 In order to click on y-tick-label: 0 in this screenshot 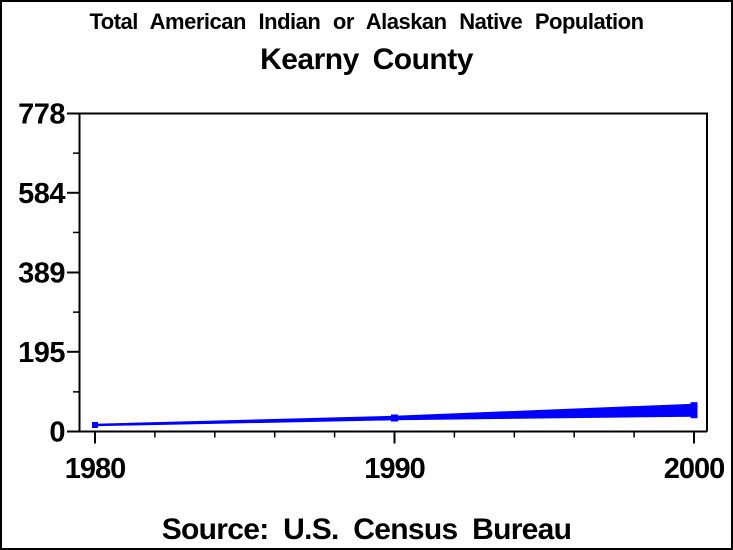, I will do `click(57, 433)`.